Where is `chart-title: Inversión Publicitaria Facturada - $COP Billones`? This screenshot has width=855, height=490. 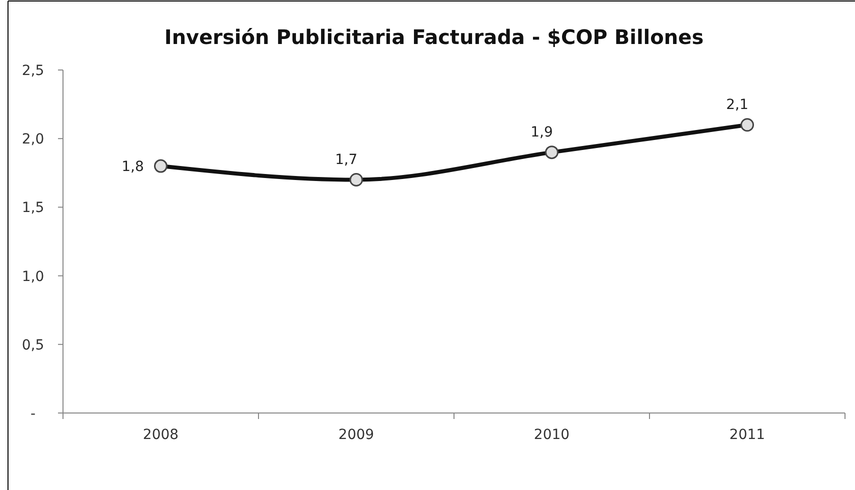 chart-title: Inversión Publicitaria Facturada - $COP Billones is located at coordinates (434, 37).